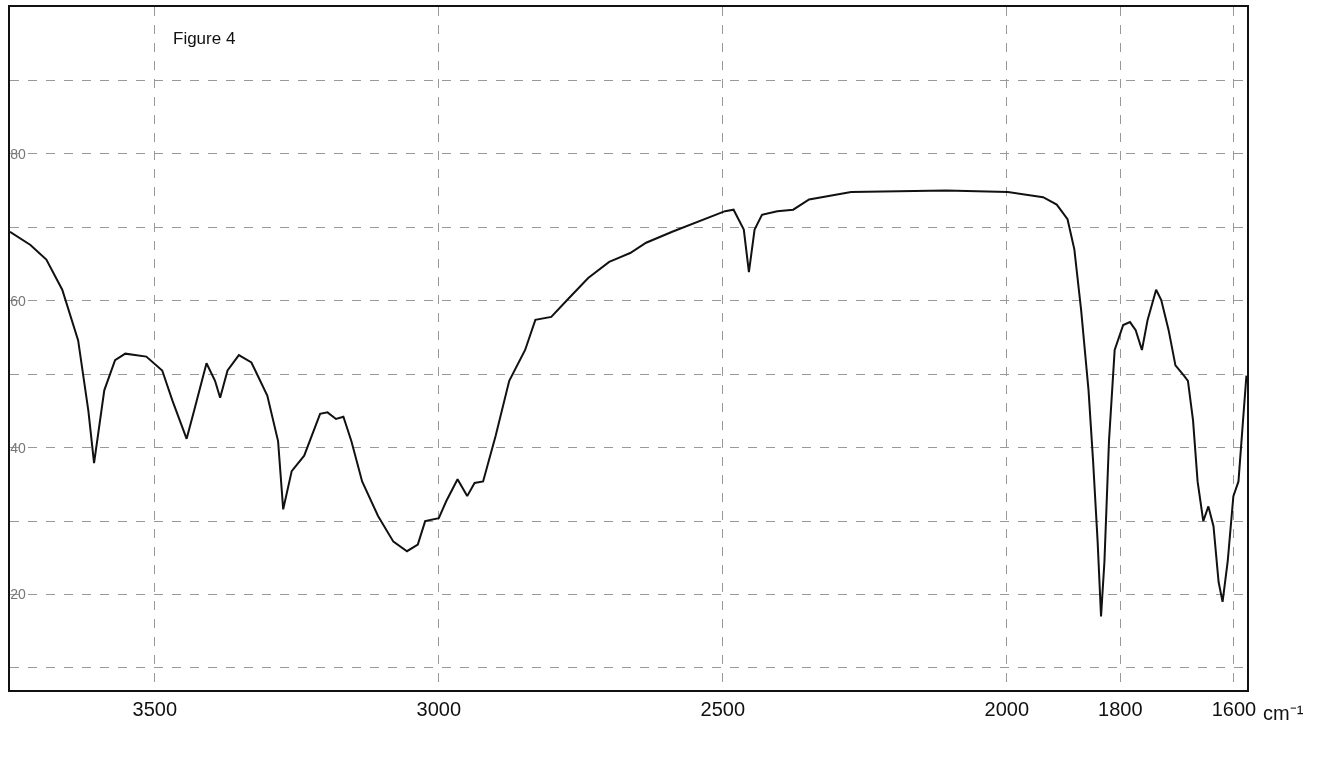  Describe the element at coordinates (1283, 713) in the screenshot. I see `x-axis-title: cm⁻¹` at that location.